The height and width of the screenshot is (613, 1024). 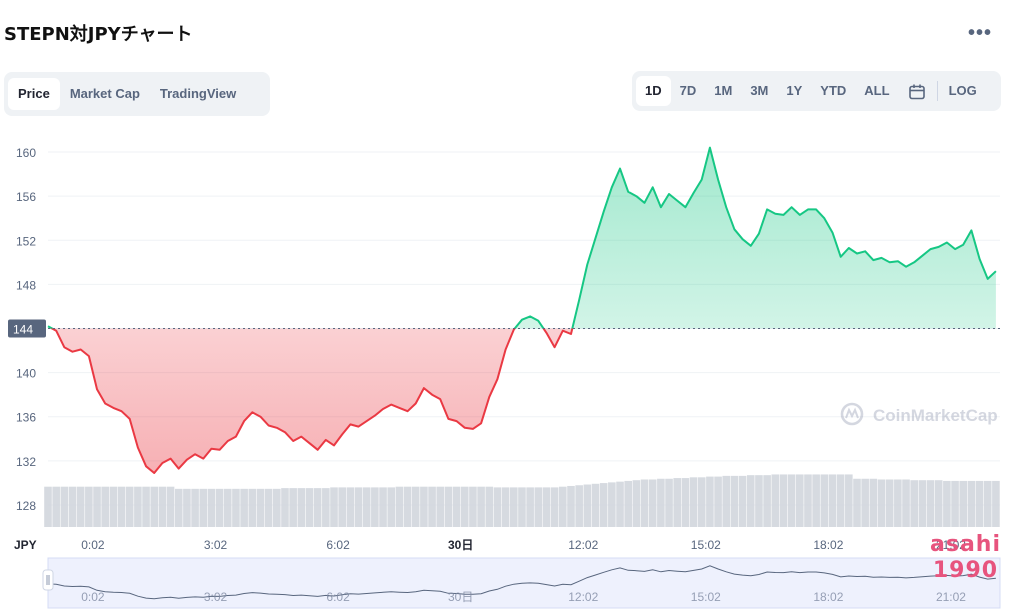 I want to click on tab-price: Price, so click(x=34, y=94).